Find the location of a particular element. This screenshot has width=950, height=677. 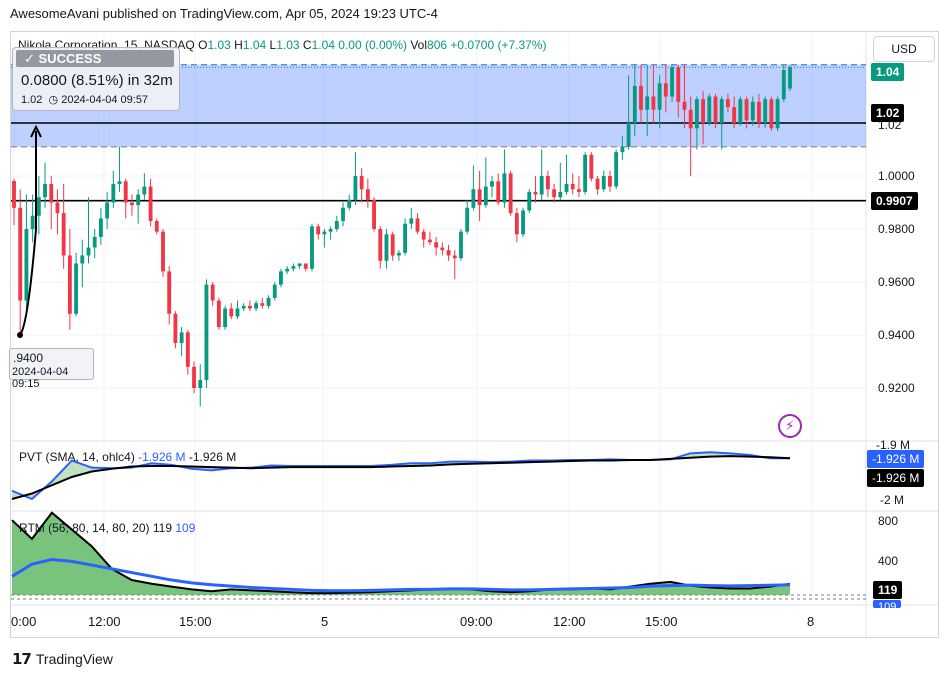

ohlc-c-value: 1.04 is located at coordinates (323, 45).